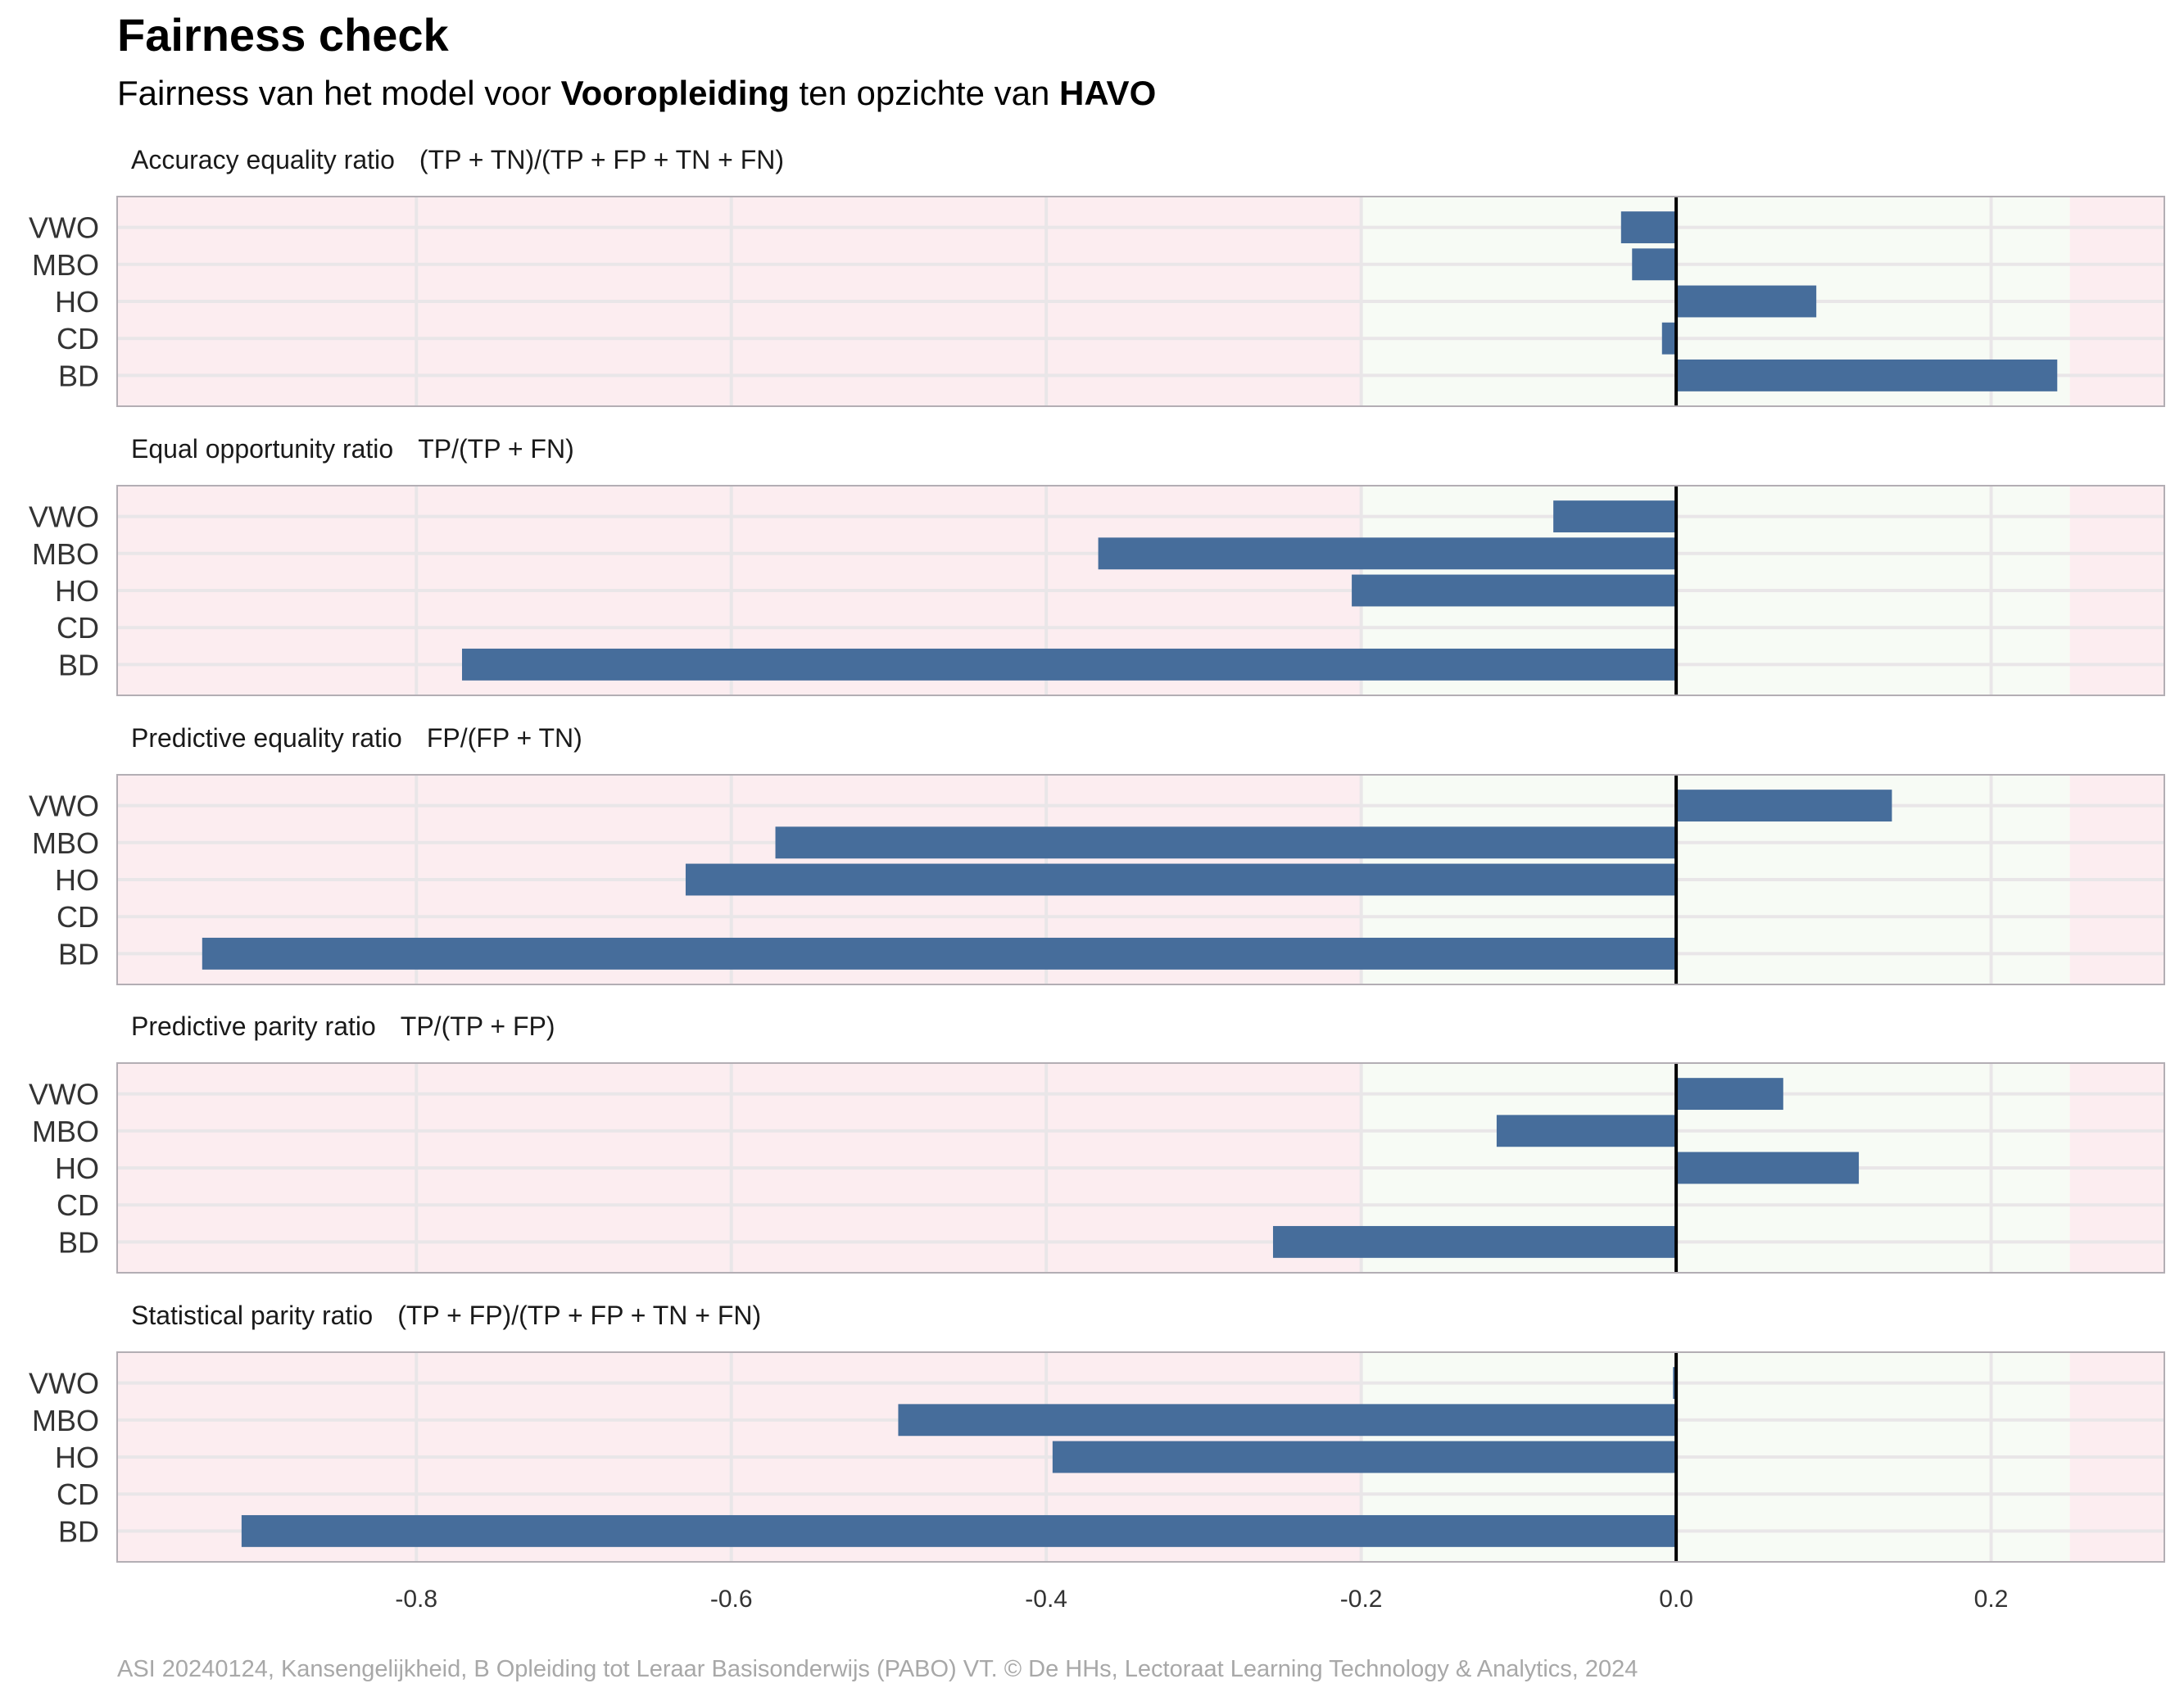 The height and width of the screenshot is (1706, 2184). What do you see at coordinates (266, 738) in the screenshot?
I see `panel-metric-name: Predictive equality ratio` at bounding box center [266, 738].